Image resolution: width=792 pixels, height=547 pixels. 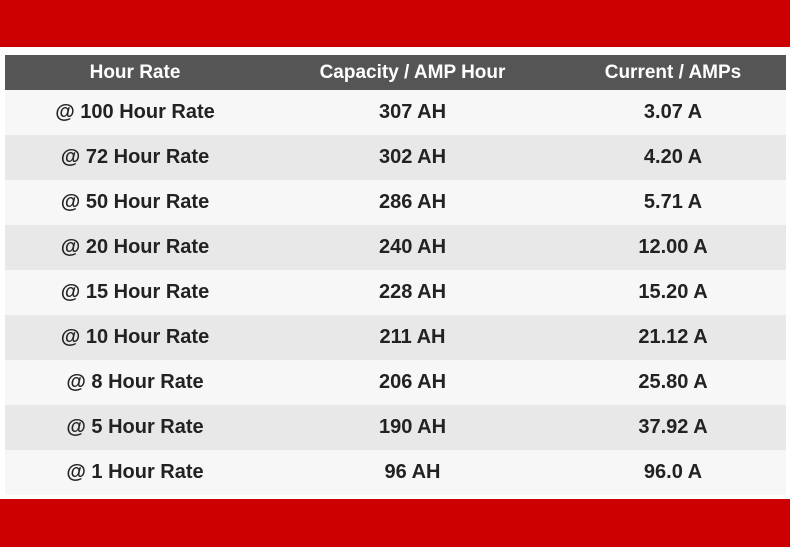 I want to click on table-cell: 4.20 A, so click(x=673, y=157).